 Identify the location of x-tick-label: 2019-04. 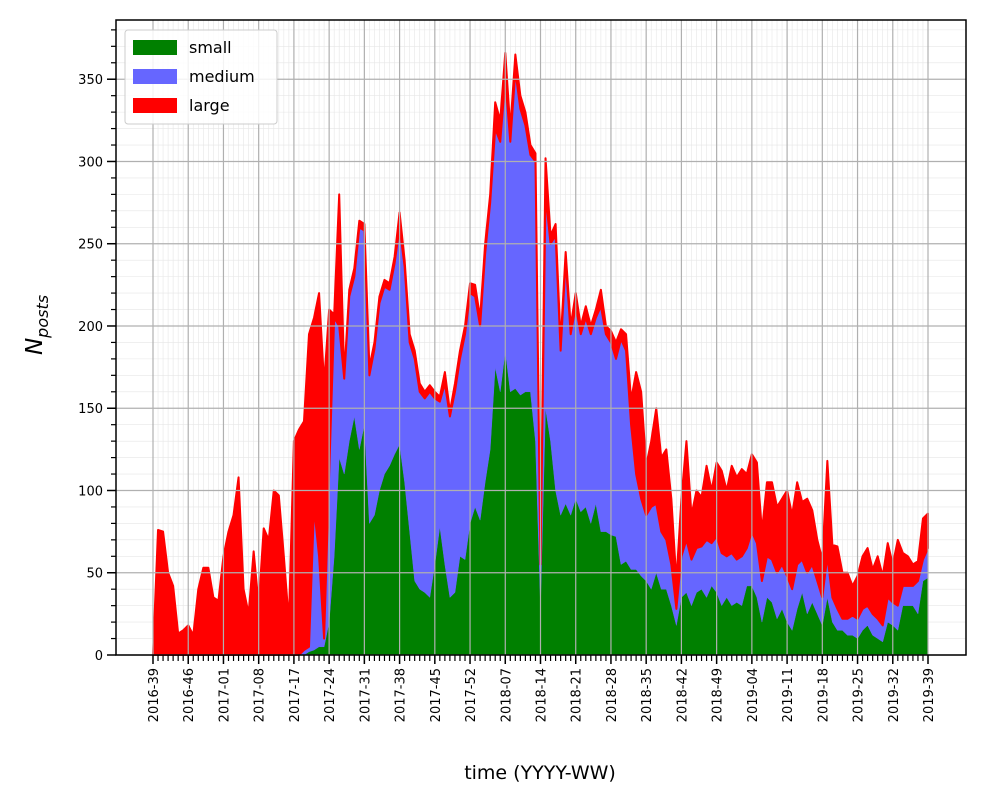
(753, 695).